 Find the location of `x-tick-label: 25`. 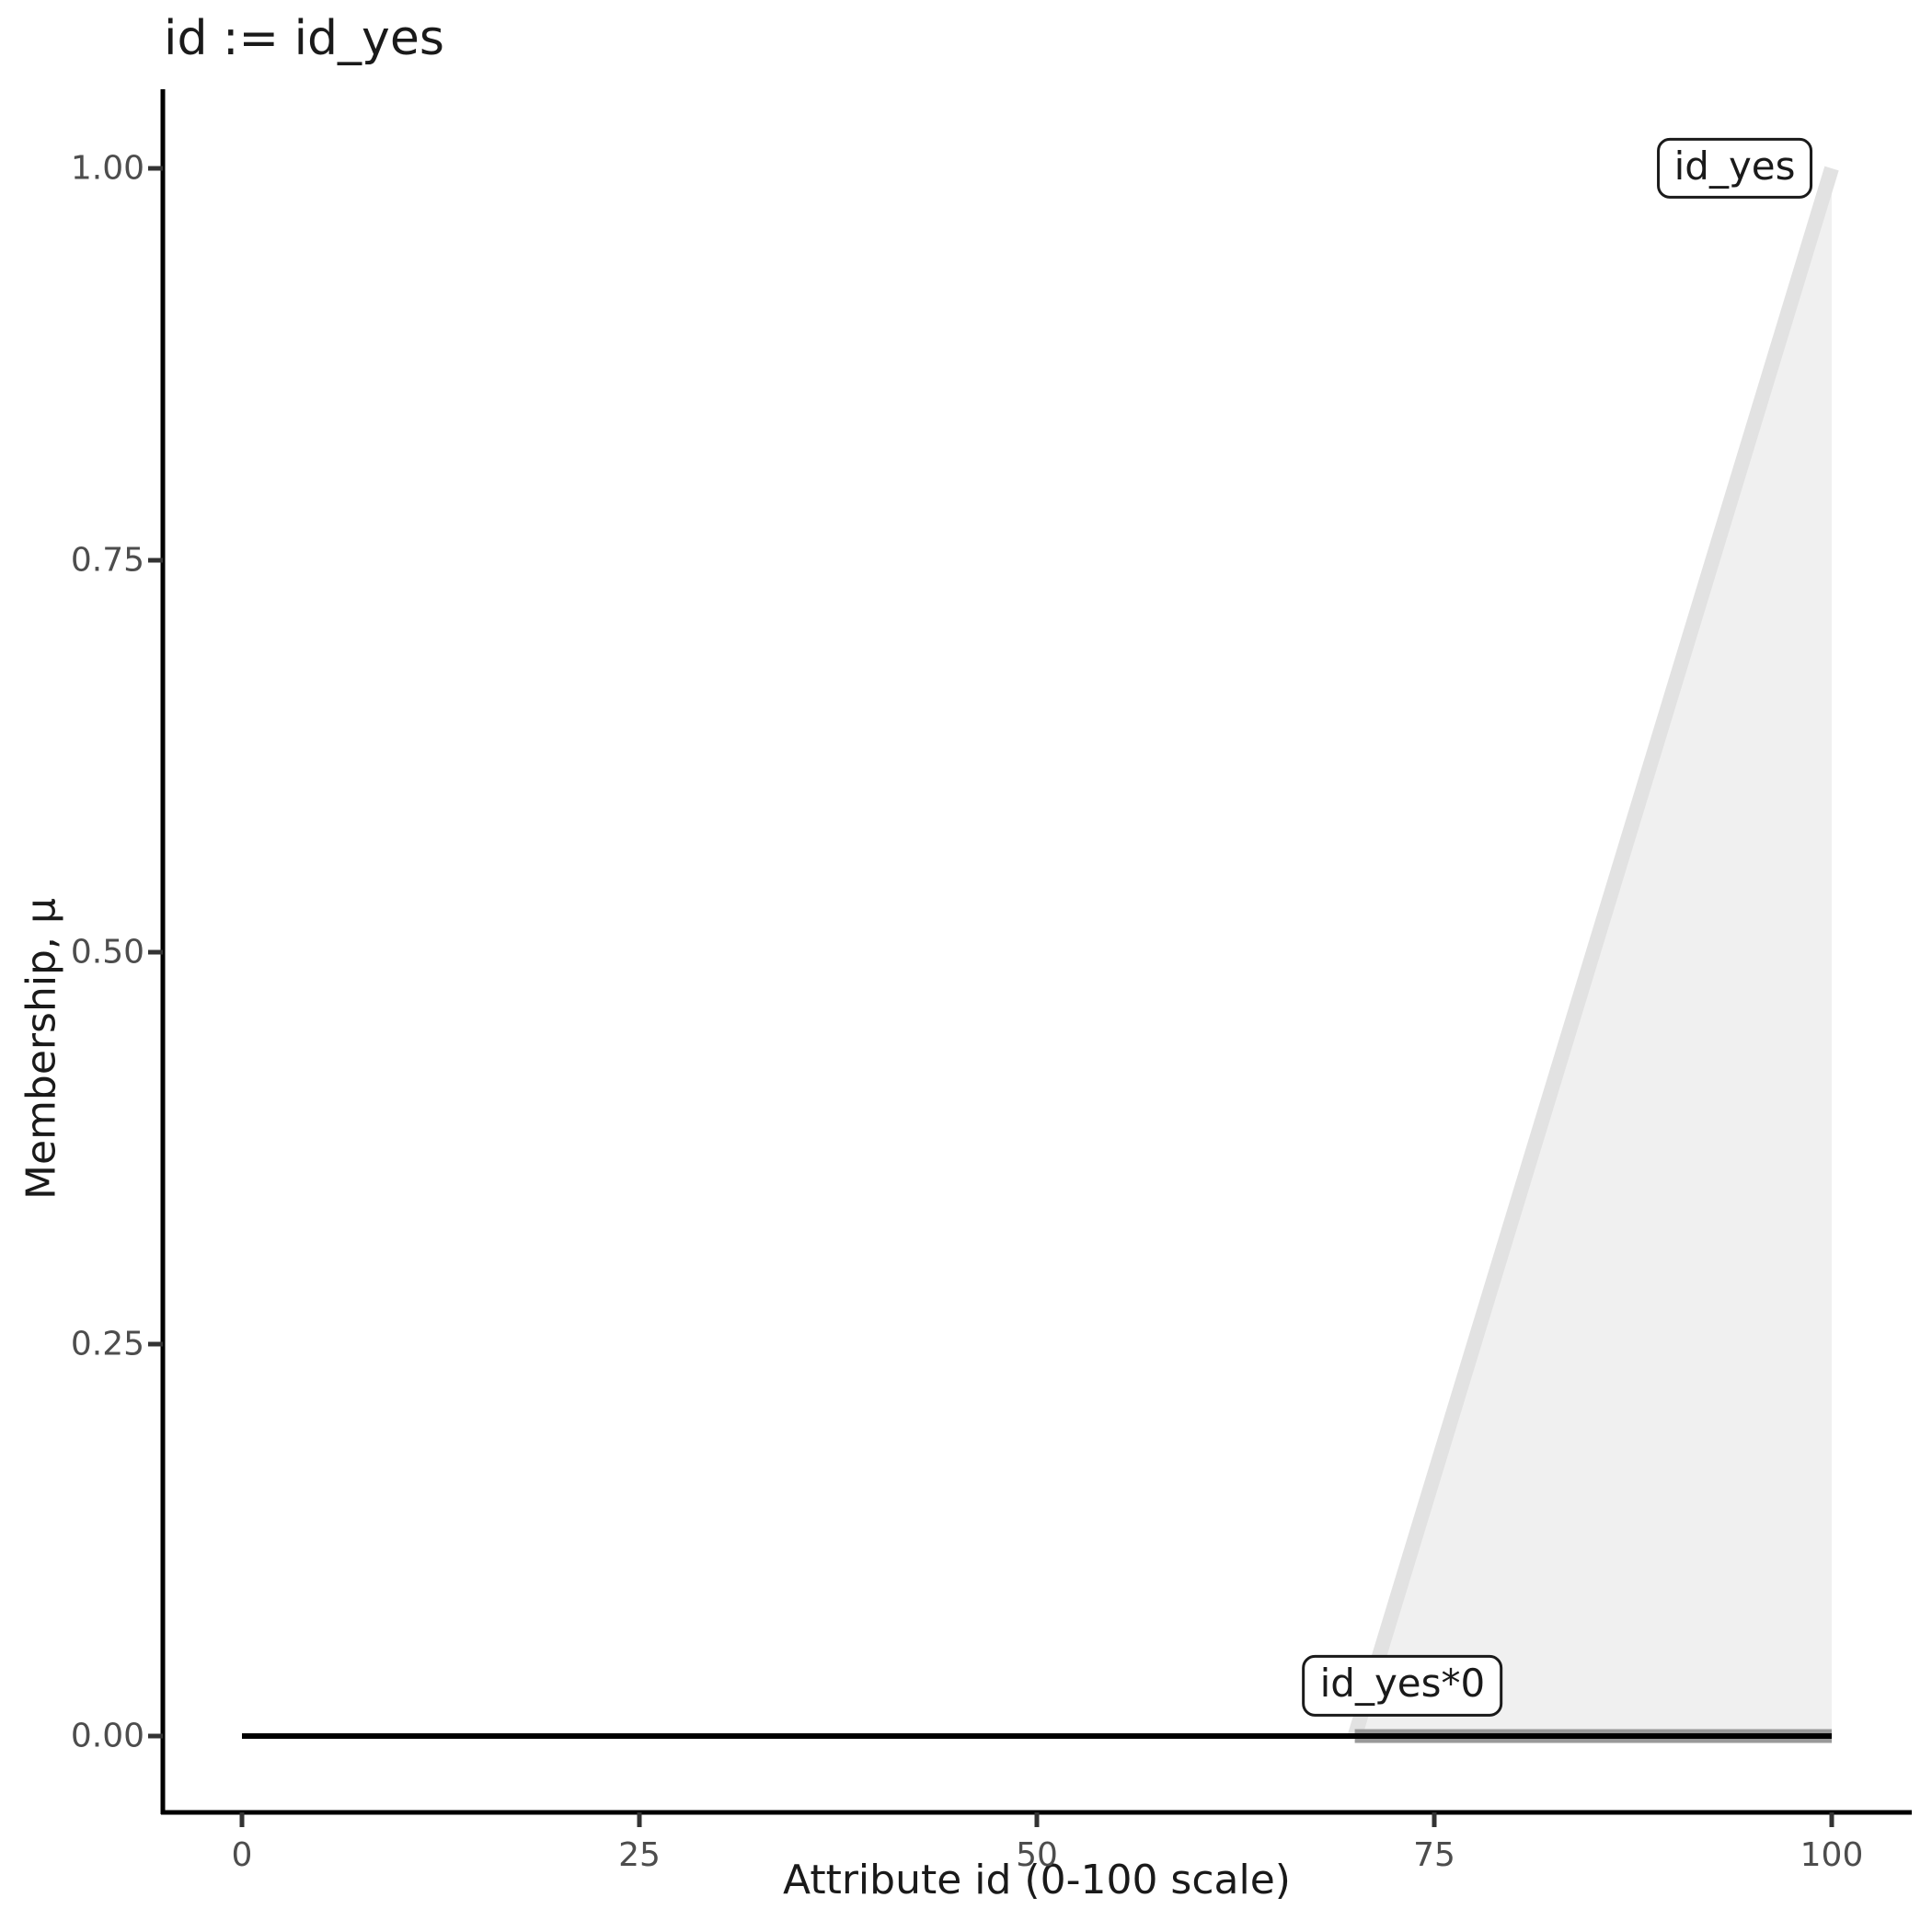

x-tick-label: 25 is located at coordinates (639, 1855).